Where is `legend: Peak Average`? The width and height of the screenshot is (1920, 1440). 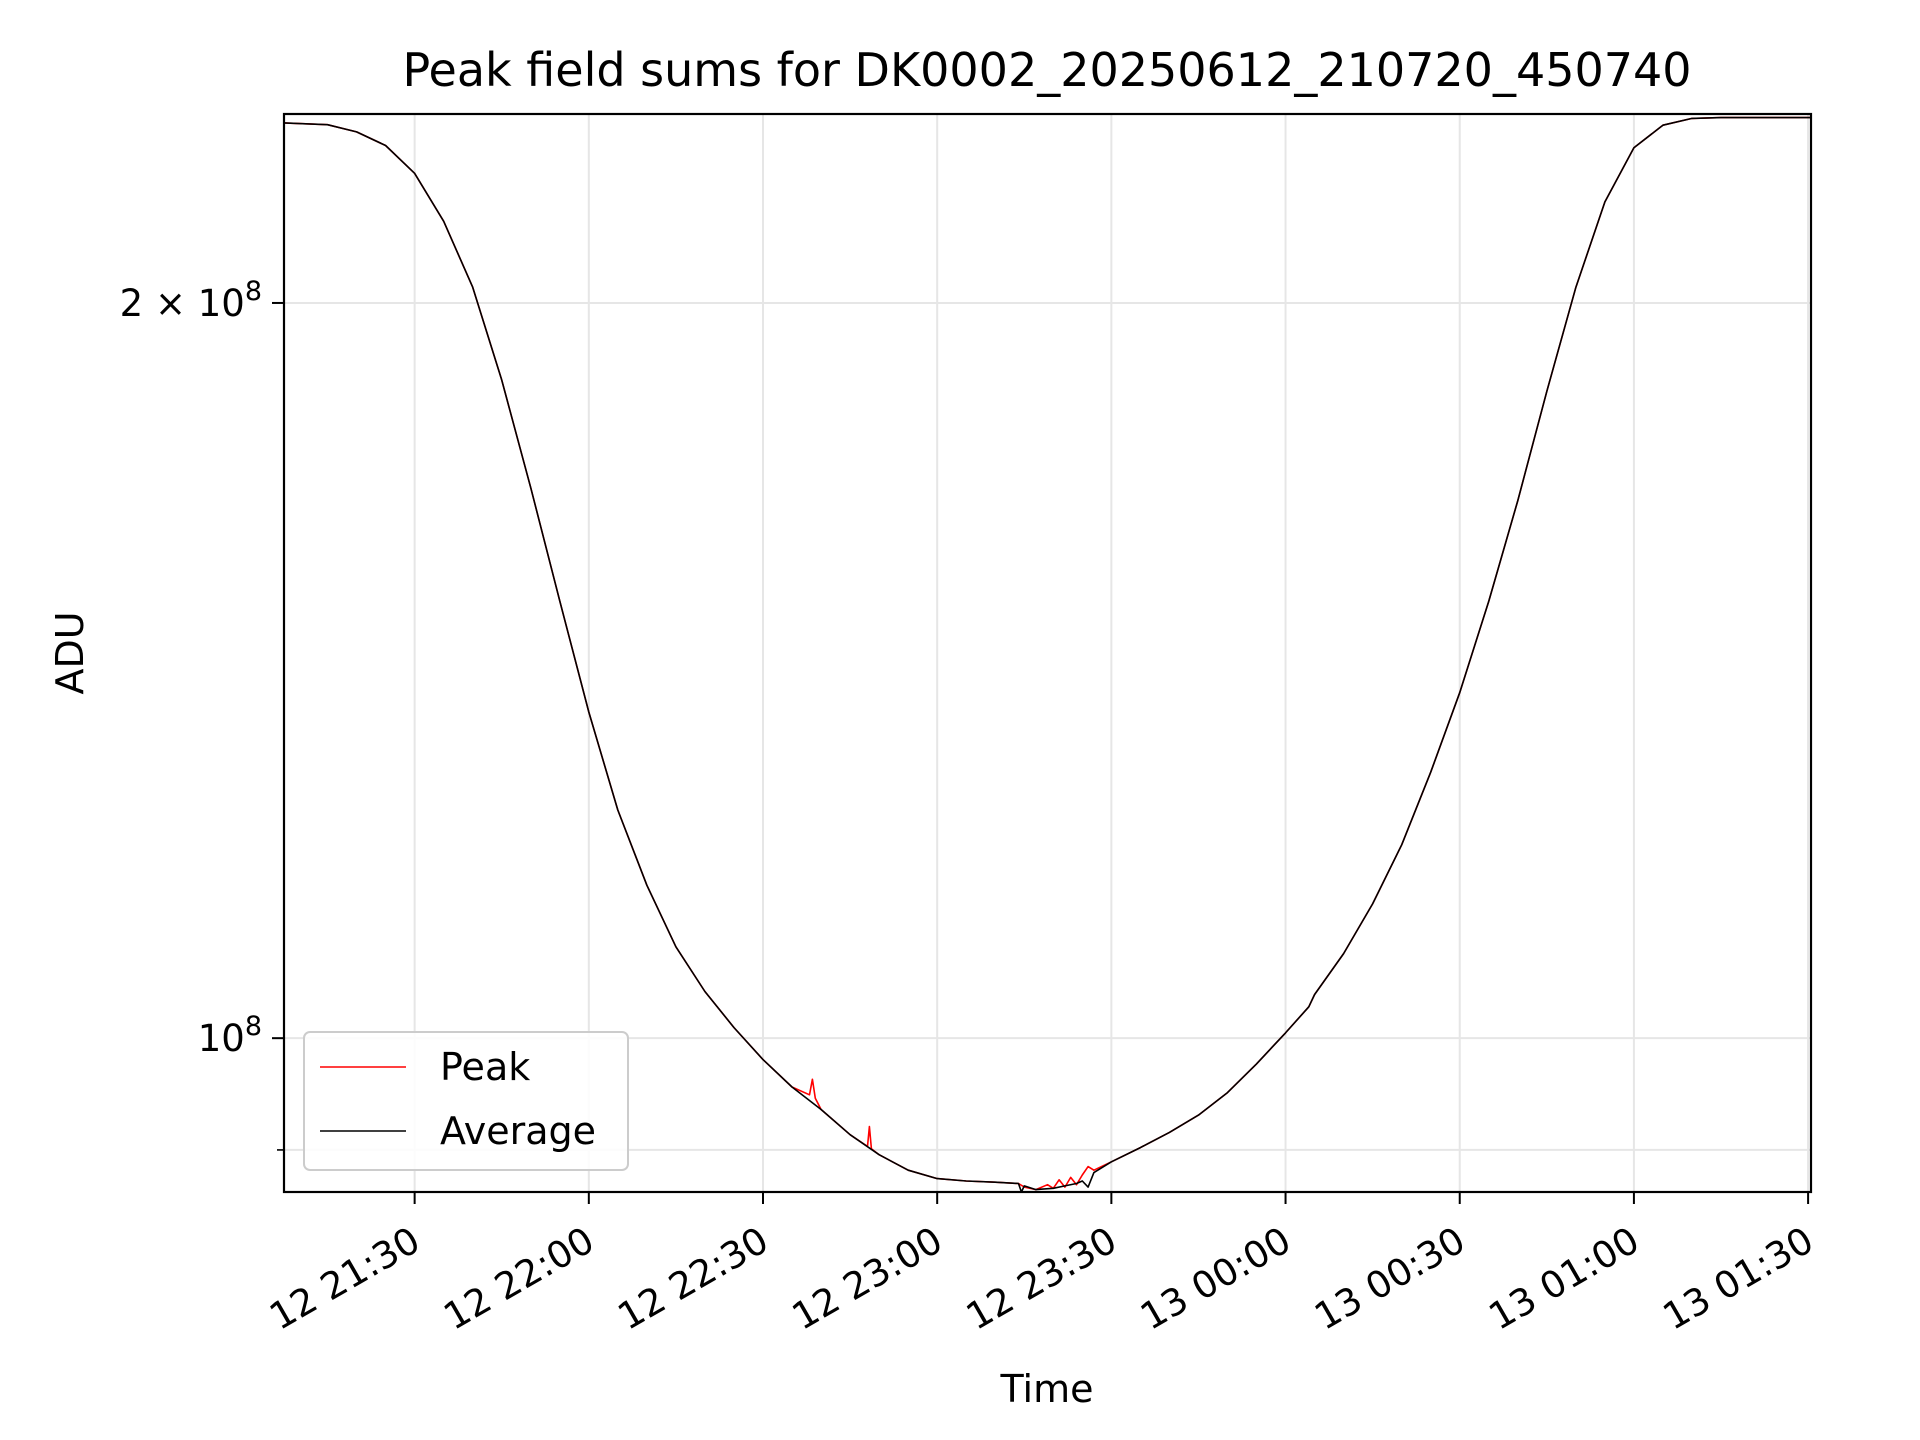
legend: Peak Average is located at coordinates (466, 1101).